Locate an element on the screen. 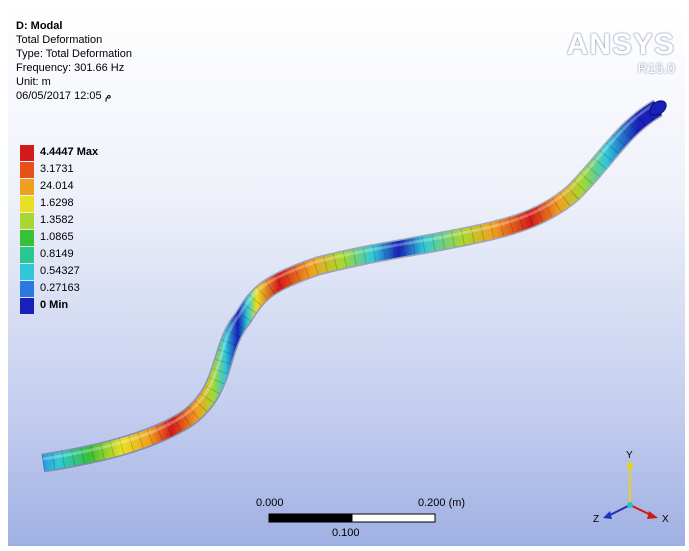  ansys-logo: ANSYS R15.0 is located at coordinates (620, 52).